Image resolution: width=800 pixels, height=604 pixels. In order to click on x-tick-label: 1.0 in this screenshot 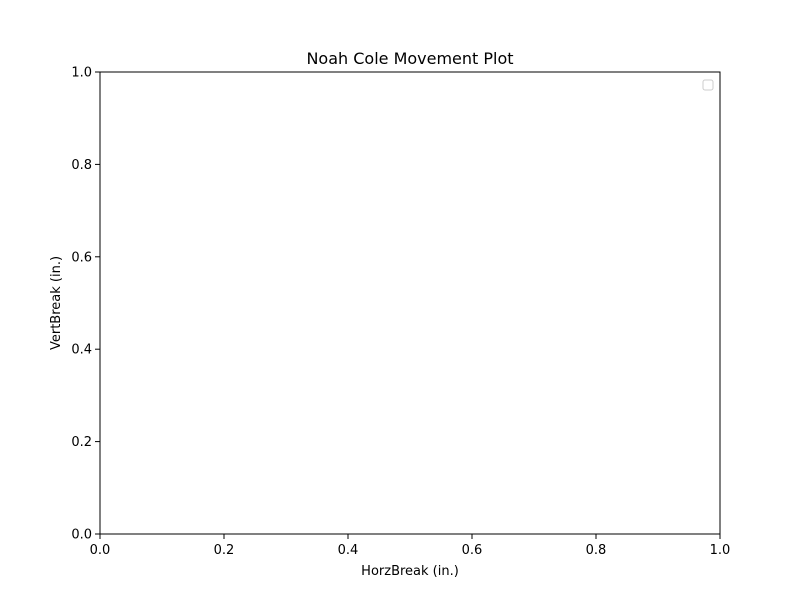, I will do `click(720, 550)`.